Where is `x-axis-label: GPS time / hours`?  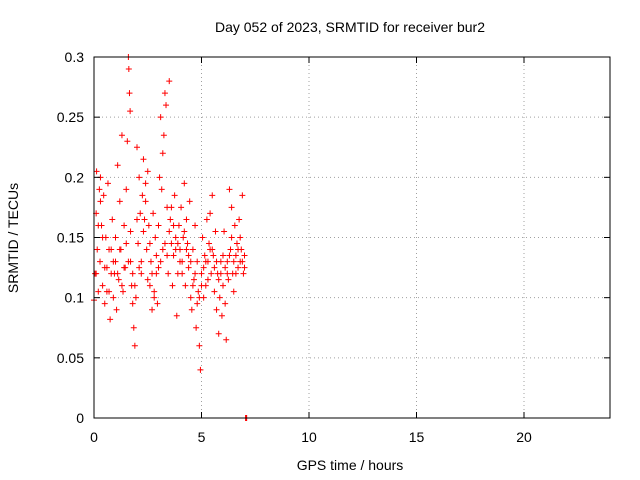 x-axis-label: GPS time / hours is located at coordinates (350, 465).